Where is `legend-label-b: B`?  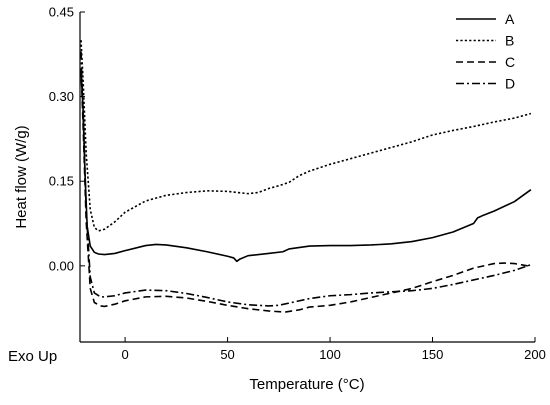
legend-label-b: B is located at coordinates (509, 41).